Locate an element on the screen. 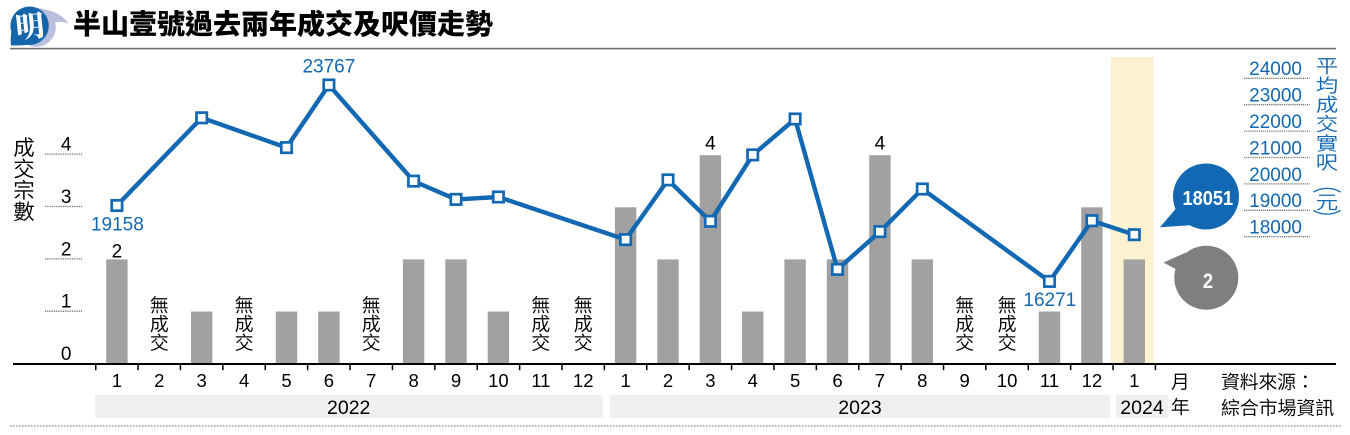 This screenshot has height=435, width=1350. svg-text: 18051 is located at coordinates (1208, 198).